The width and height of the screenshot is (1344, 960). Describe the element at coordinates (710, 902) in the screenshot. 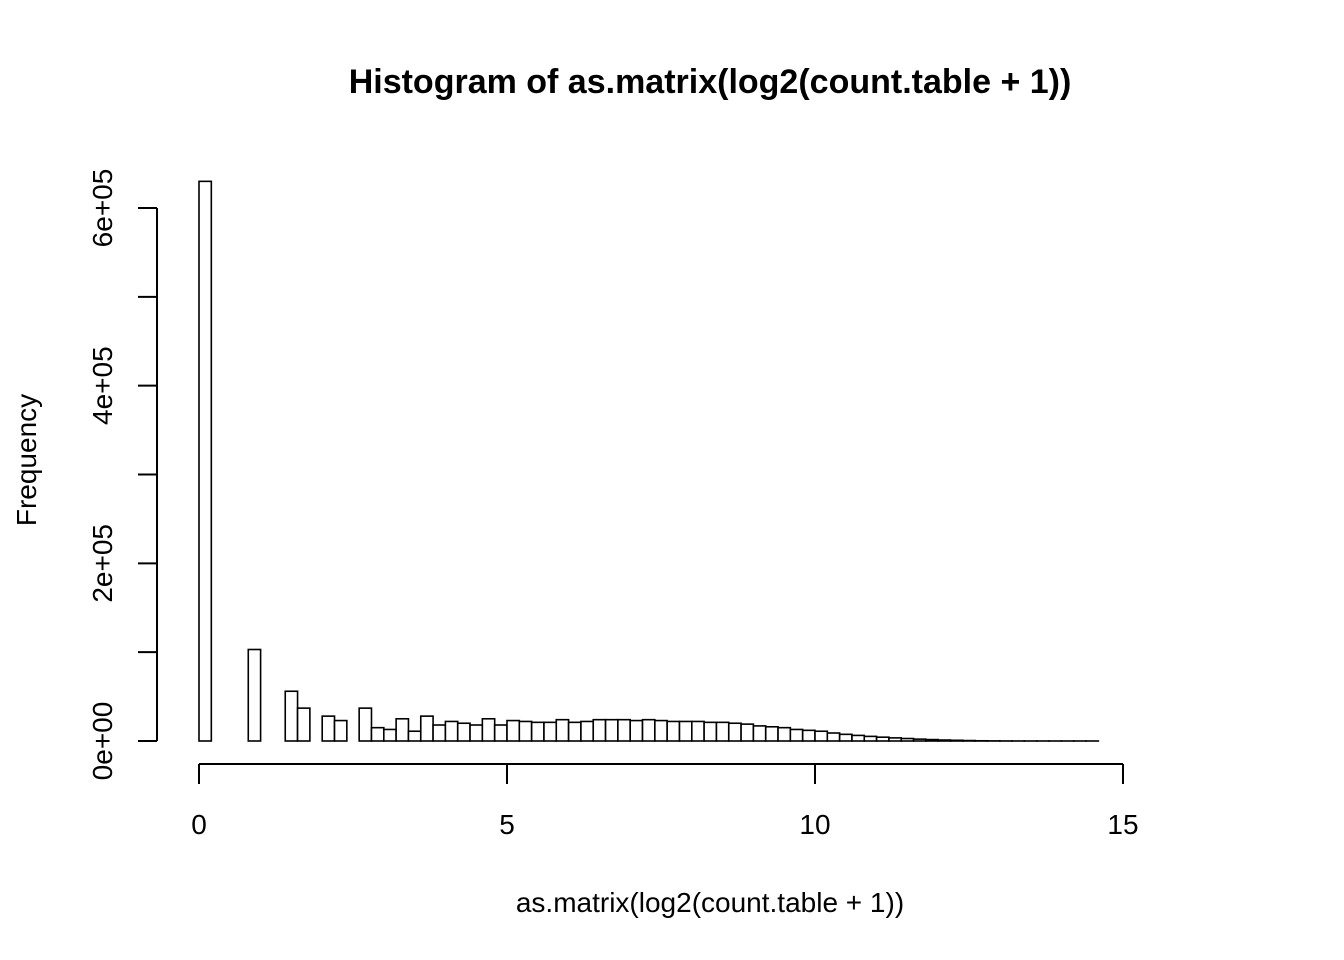

I see `x-axis-label: as.matrix(log2(count.table + 1))` at that location.